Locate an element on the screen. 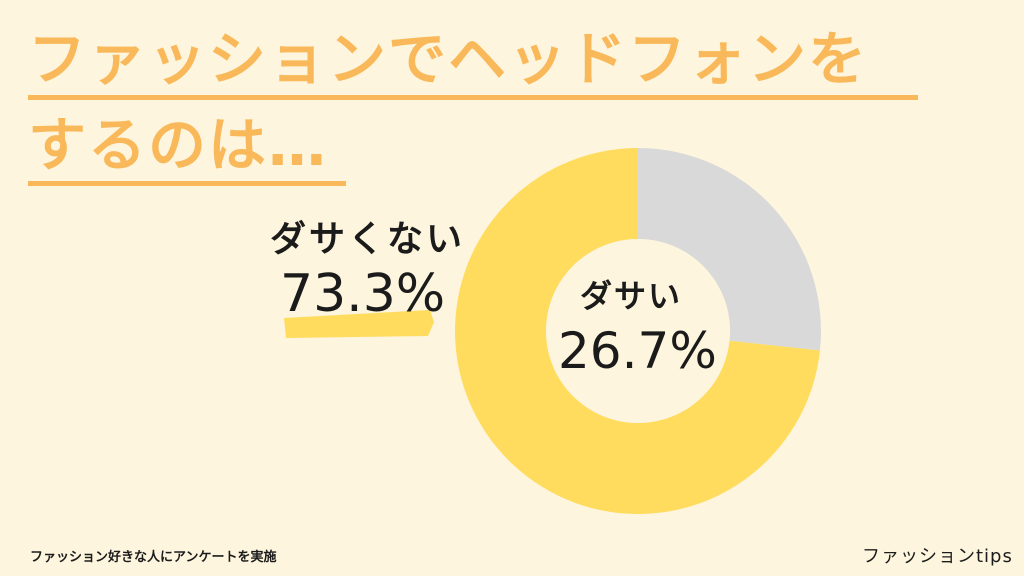 This screenshot has width=1024, height=576. slice-label-not-dasai-value: 73.3% is located at coordinates (363, 294).